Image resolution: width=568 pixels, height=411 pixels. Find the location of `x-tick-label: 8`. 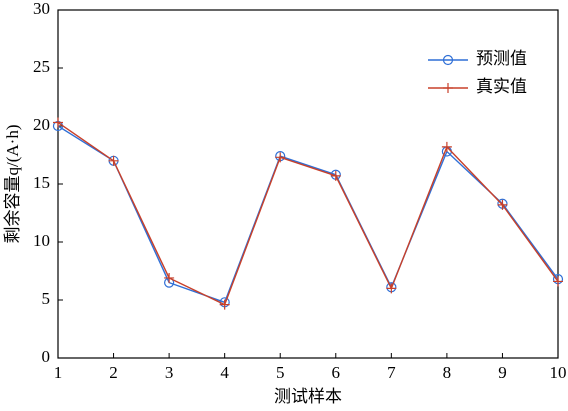

x-tick-label: 8 is located at coordinates (447, 372).